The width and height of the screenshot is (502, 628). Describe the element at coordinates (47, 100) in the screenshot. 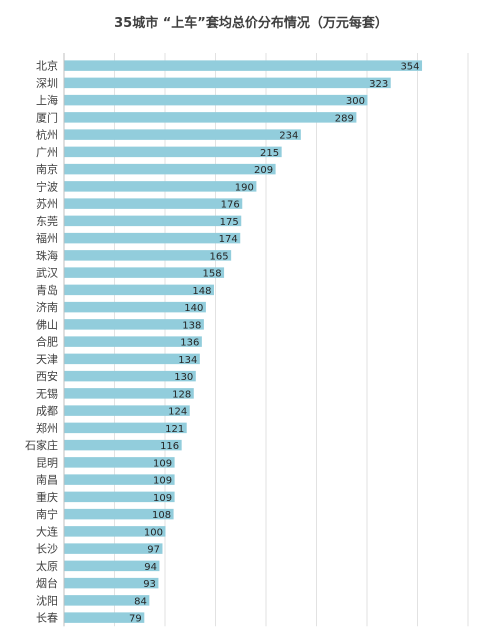

I see `category-label-2: 上海` at that location.